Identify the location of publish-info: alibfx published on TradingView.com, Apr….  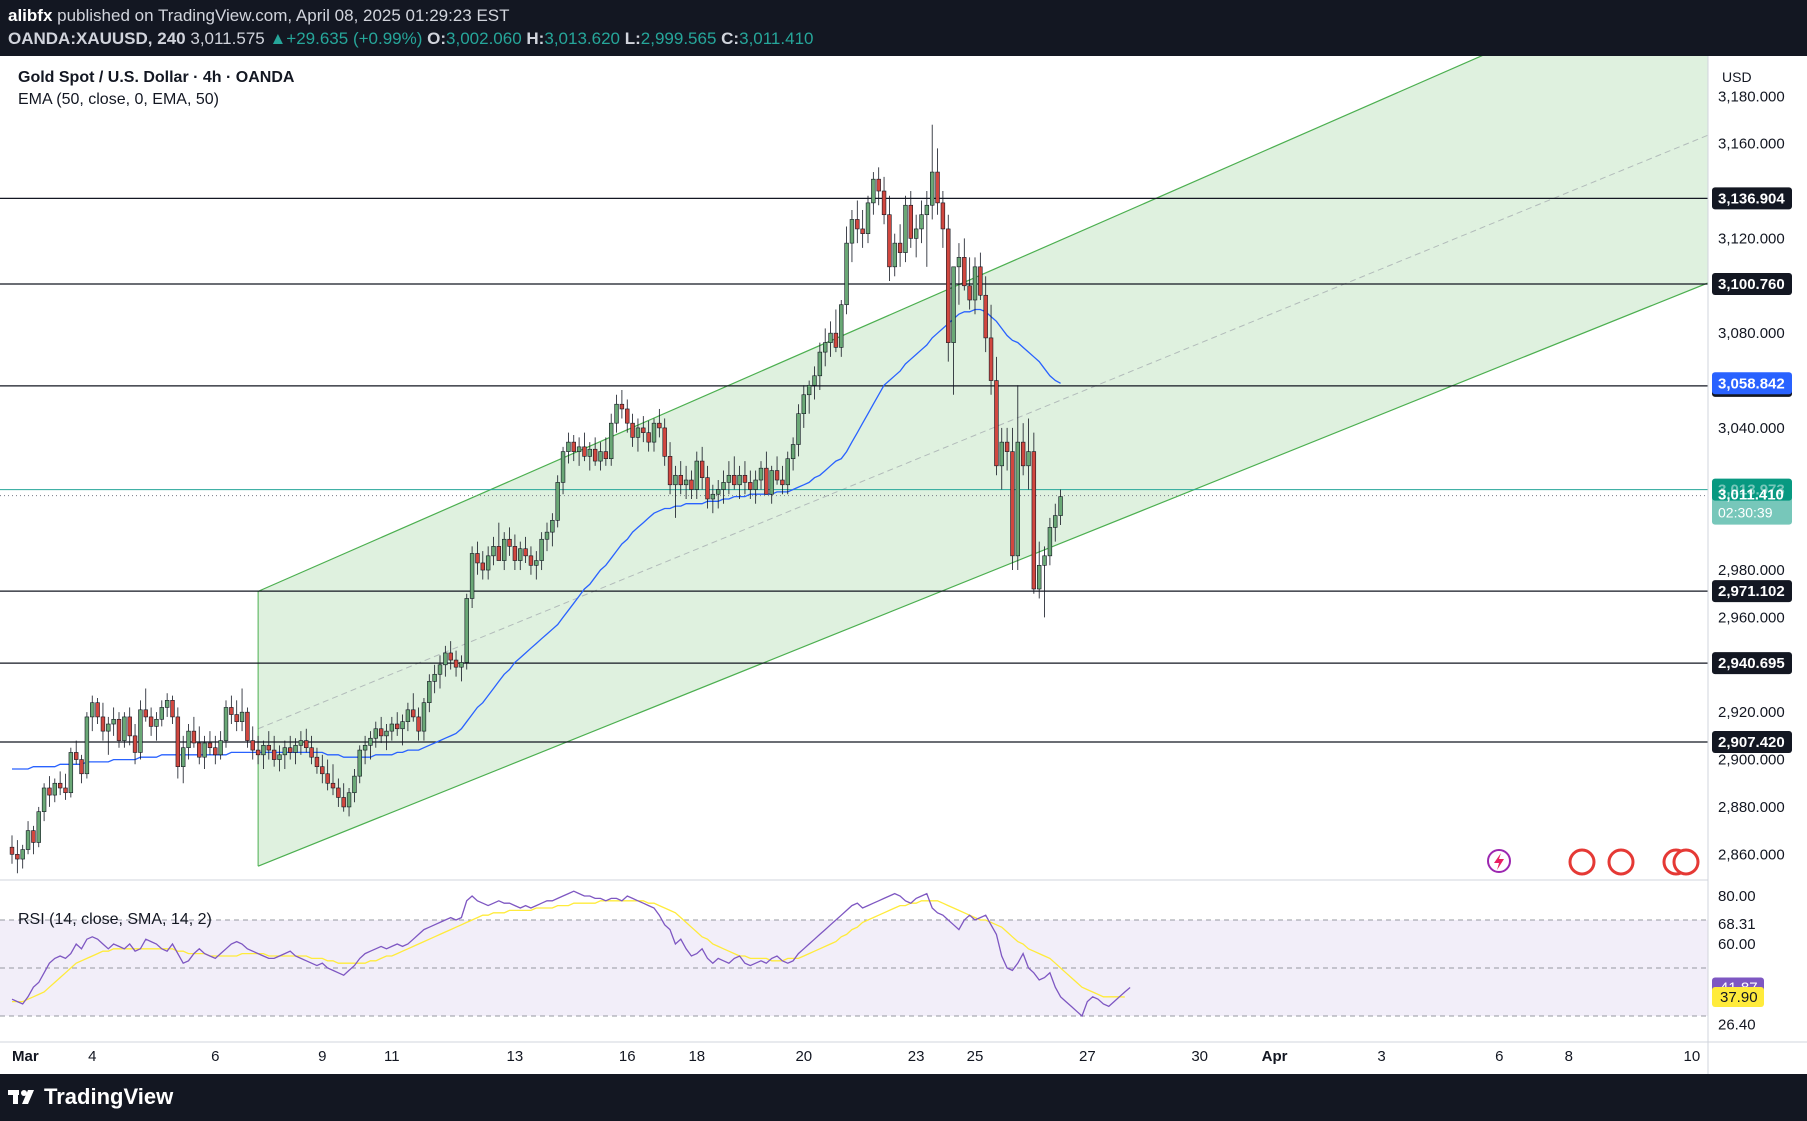
(259, 16).